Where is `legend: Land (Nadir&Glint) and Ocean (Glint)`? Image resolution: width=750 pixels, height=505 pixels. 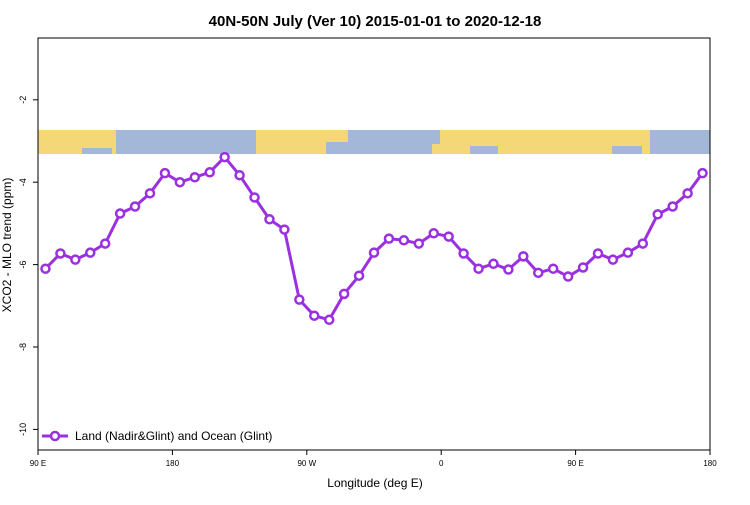 legend: Land (Nadir&Glint) and Ocean (Glint) is located at coordinates (157, 436).